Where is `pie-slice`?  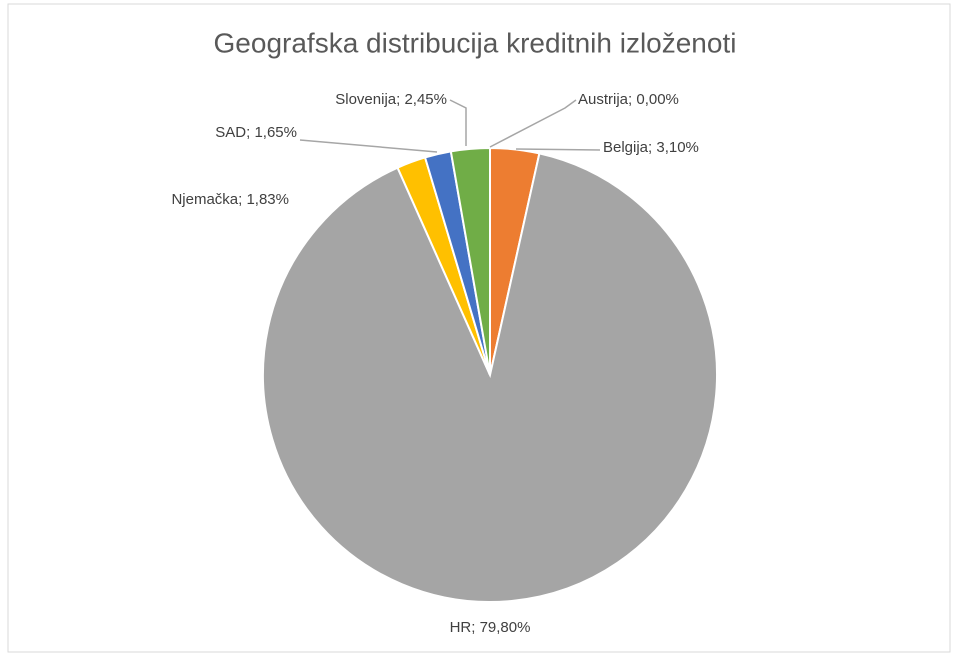
pie-slice is located at coordinates (470, 261).